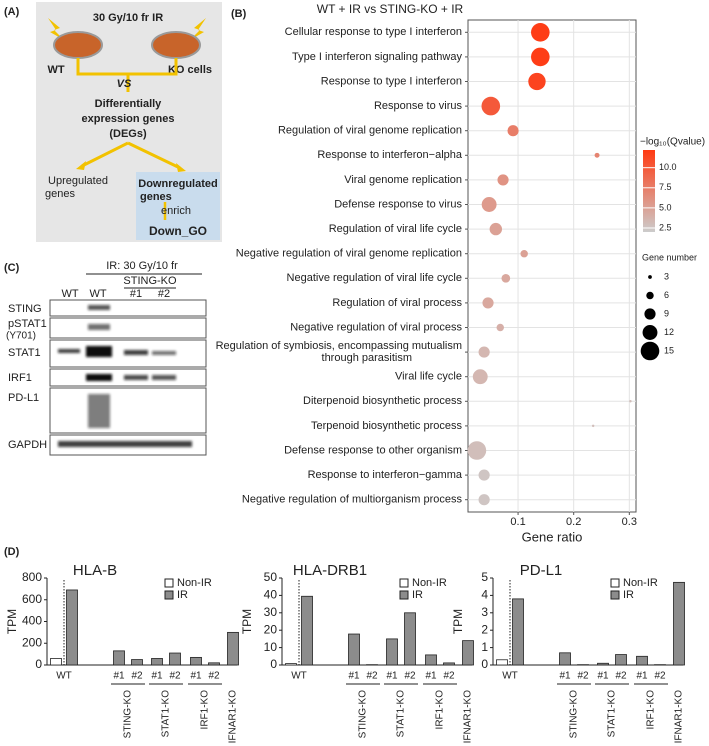 This screenshot has height=746, width=709. Describe the element at coordinates (176, 211) in the screenshot. I see `enrich: enrich` at that location.